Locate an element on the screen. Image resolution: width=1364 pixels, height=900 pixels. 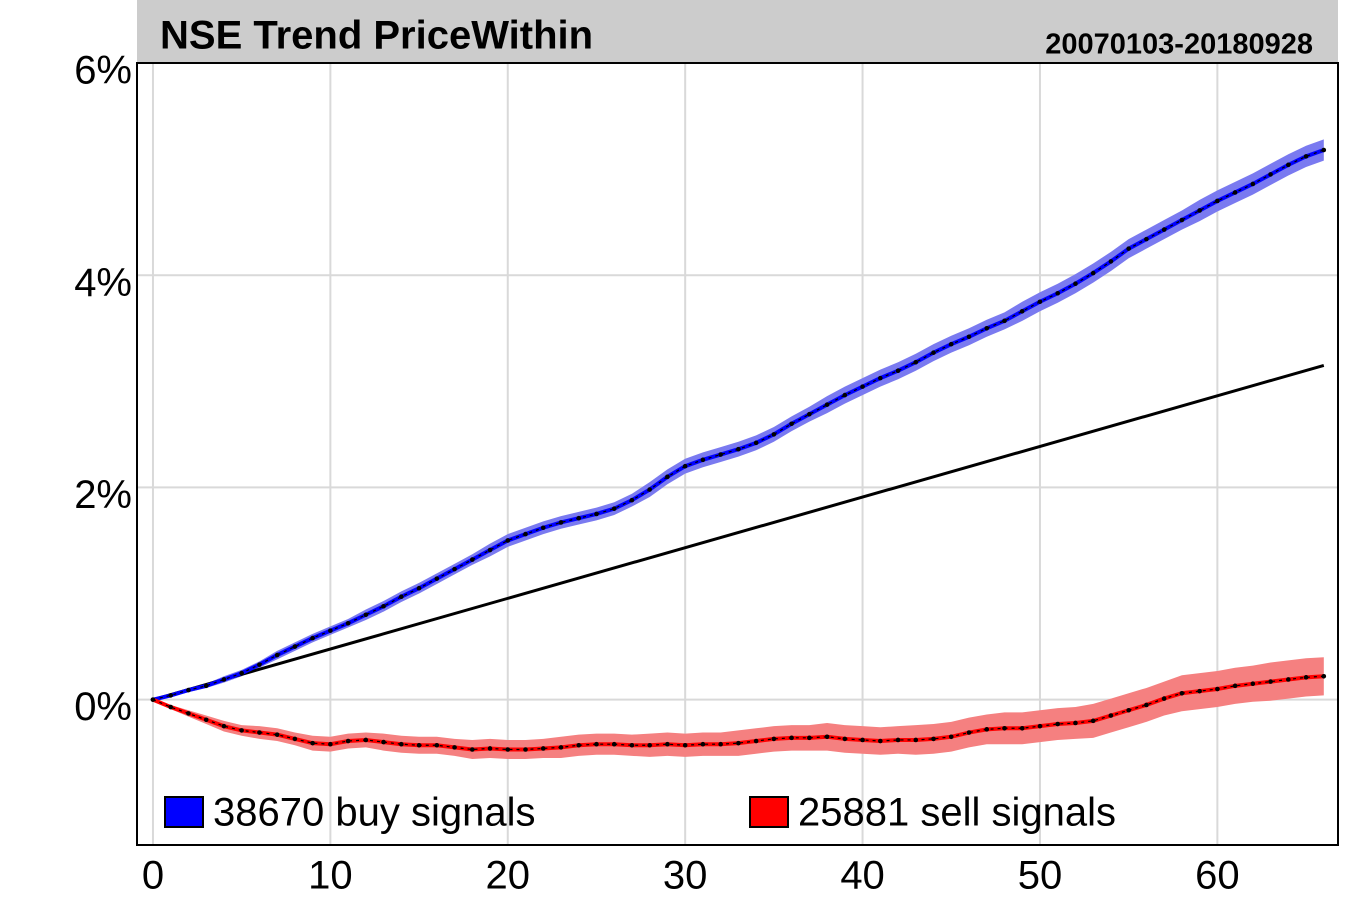
y-tick-label: 4% is located at coordinates (103, 283).